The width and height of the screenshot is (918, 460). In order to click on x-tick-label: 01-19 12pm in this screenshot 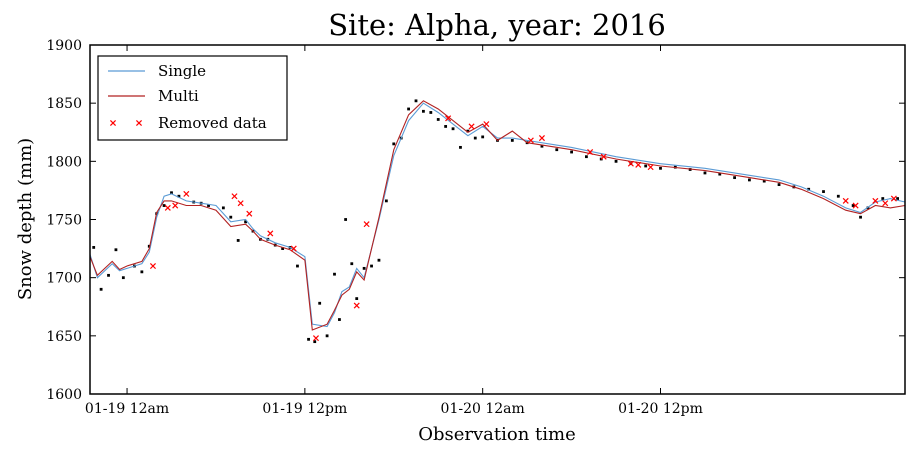, I will do `click(304, 409)`.